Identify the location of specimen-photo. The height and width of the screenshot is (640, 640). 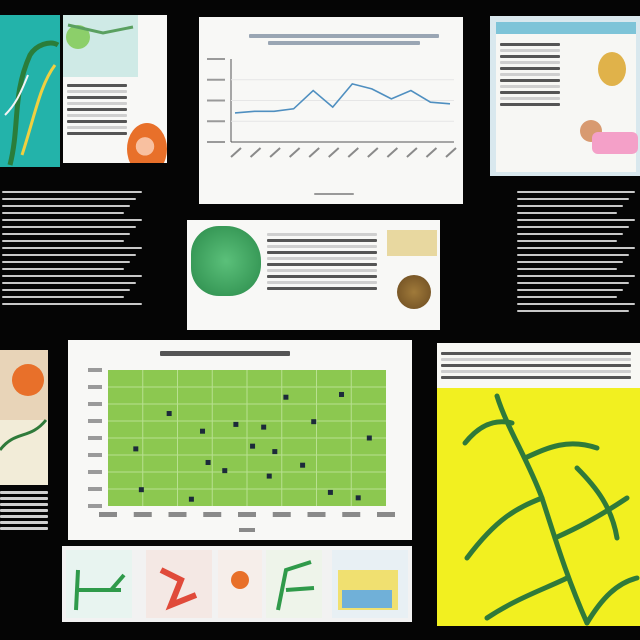
(412, 243).